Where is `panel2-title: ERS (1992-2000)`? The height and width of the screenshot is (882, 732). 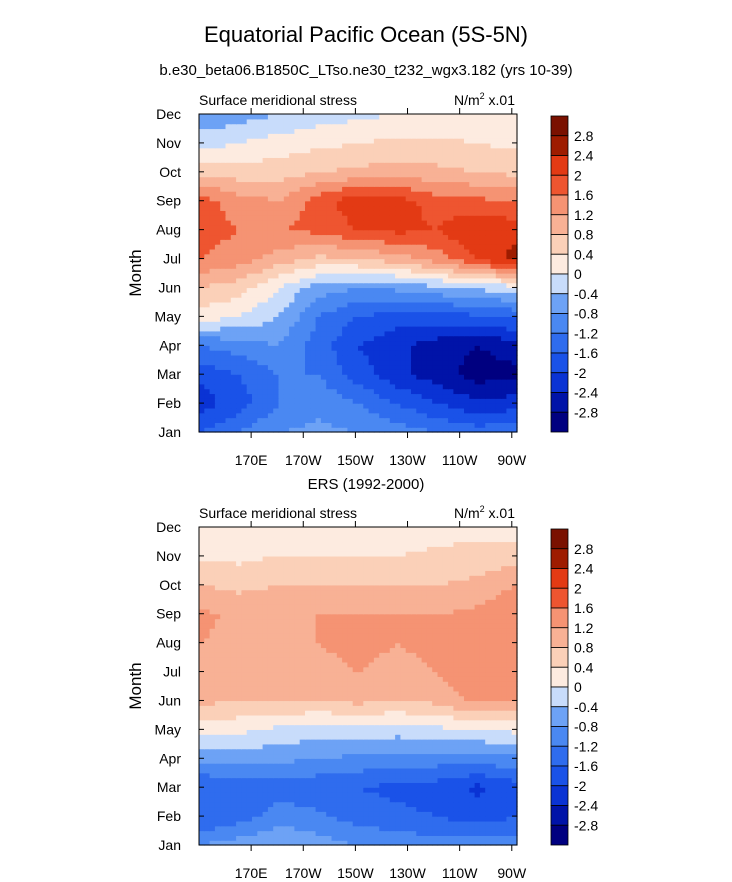
panel2-title: ERS (1992-2000) is located at coordinates (366, 484).